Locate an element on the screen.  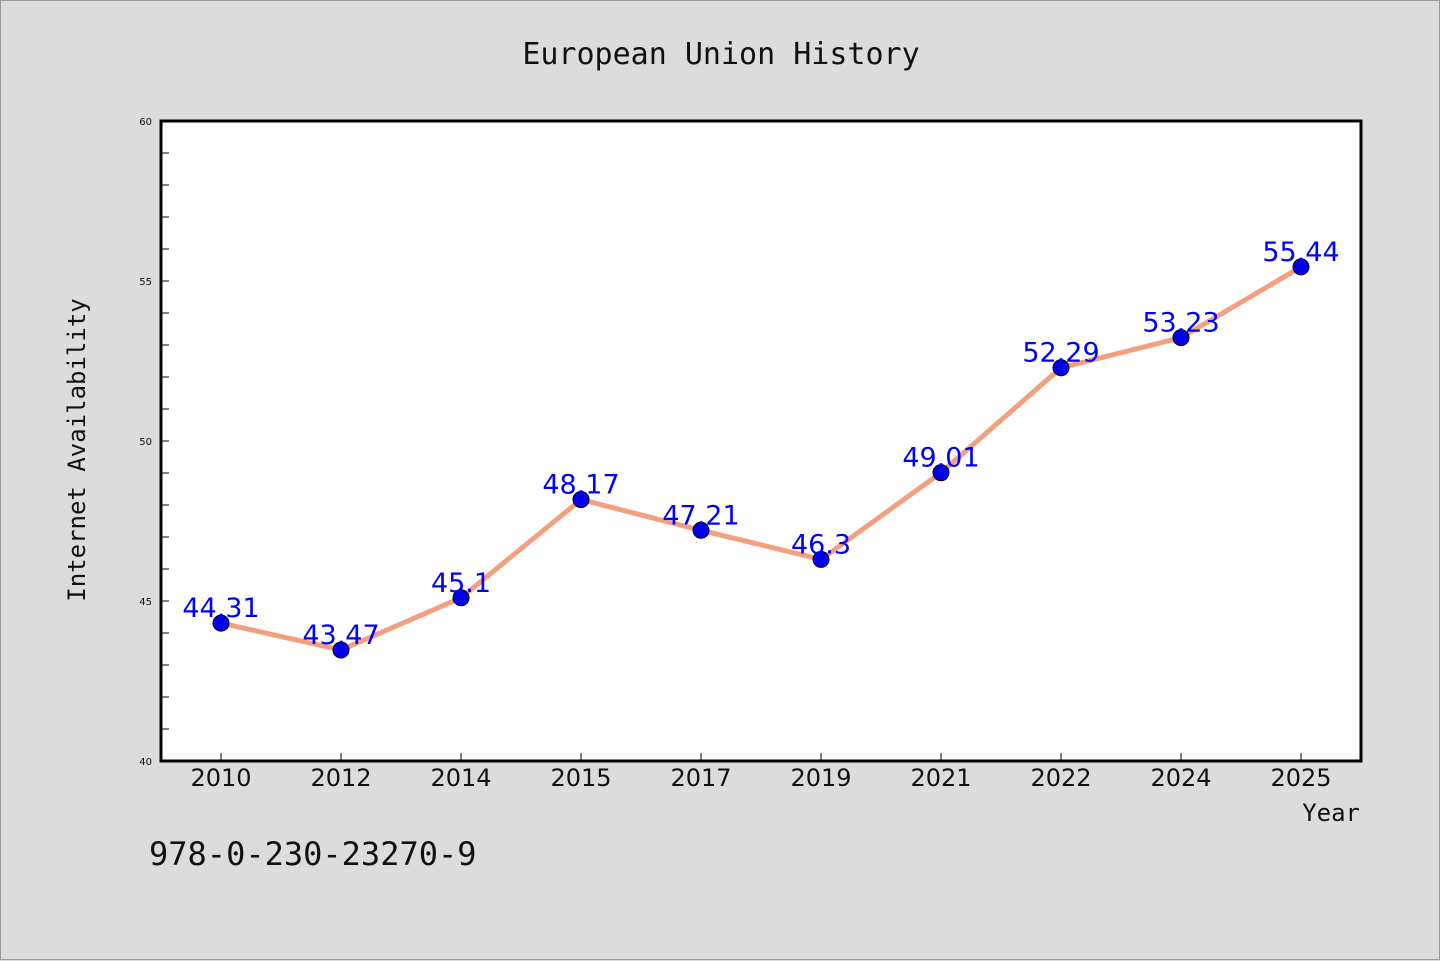
x-tick-label: 2019 is located at coordinates (820, 778).